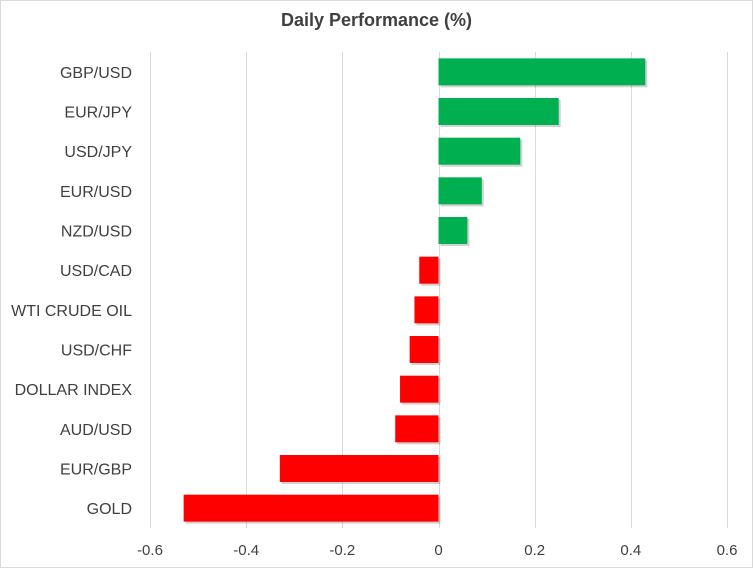 The height and width of the screenshot is (568, 753). What do you see at coordinates (96, 192) in the screenshot?
I see `category-label: EUR/USD` at bounding box center [96, 192].